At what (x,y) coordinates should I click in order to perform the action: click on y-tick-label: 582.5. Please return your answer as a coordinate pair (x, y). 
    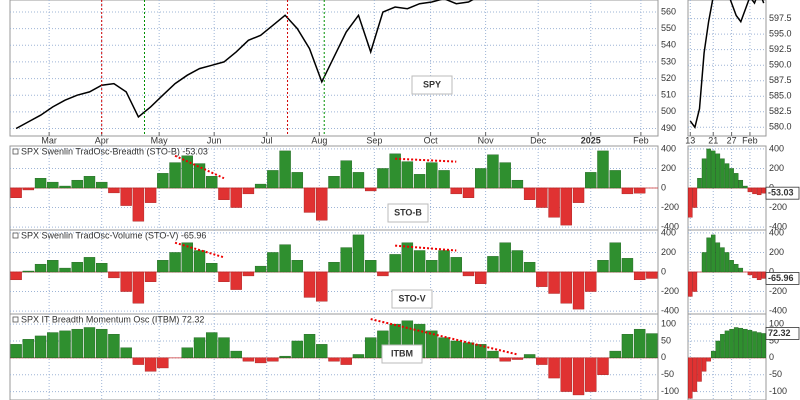
    Looking at the image, I should click on (780, 111).